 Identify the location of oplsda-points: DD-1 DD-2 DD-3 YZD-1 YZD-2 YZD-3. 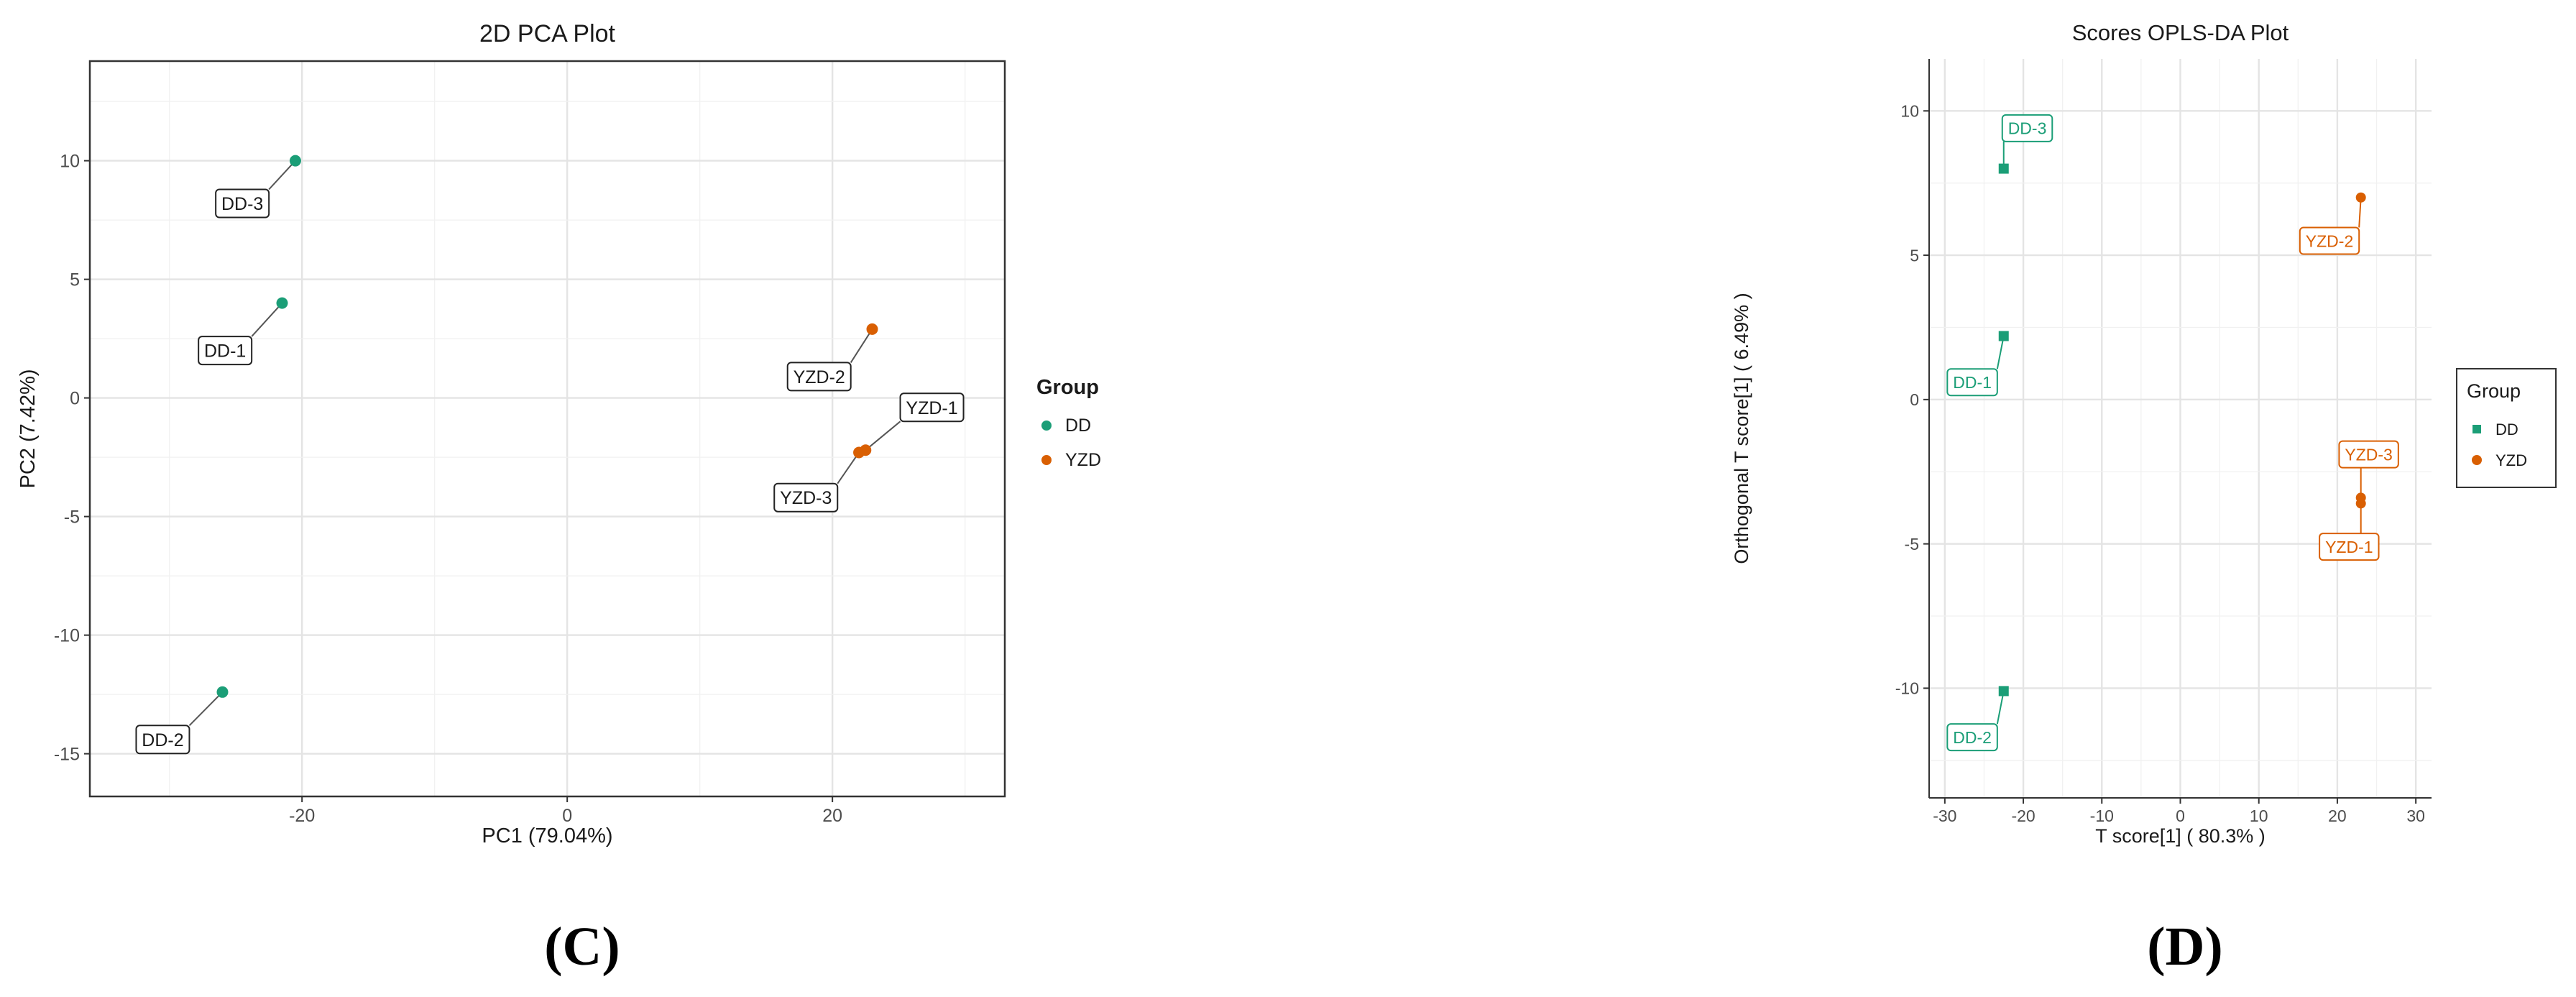
(2172, 433).